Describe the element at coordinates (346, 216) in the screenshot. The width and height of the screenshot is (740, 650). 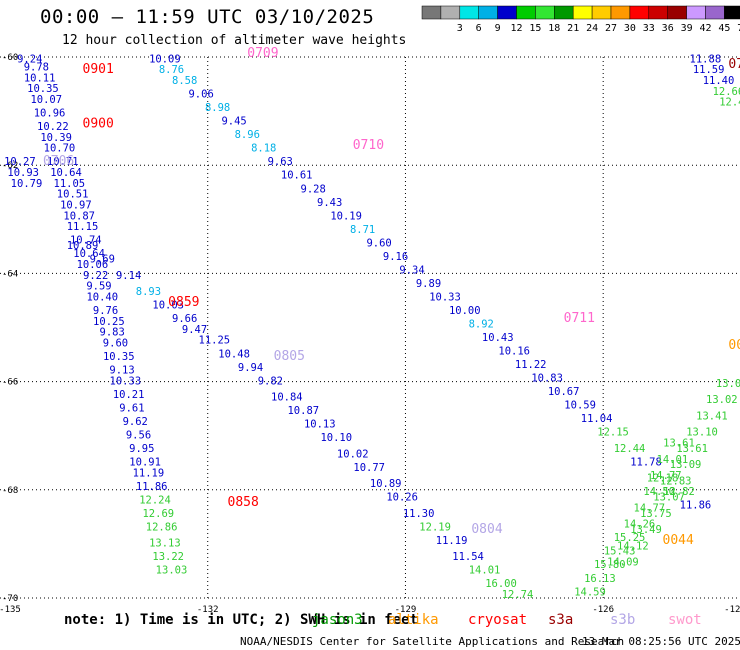
I see `wave-height-point: 10.19` at that location.